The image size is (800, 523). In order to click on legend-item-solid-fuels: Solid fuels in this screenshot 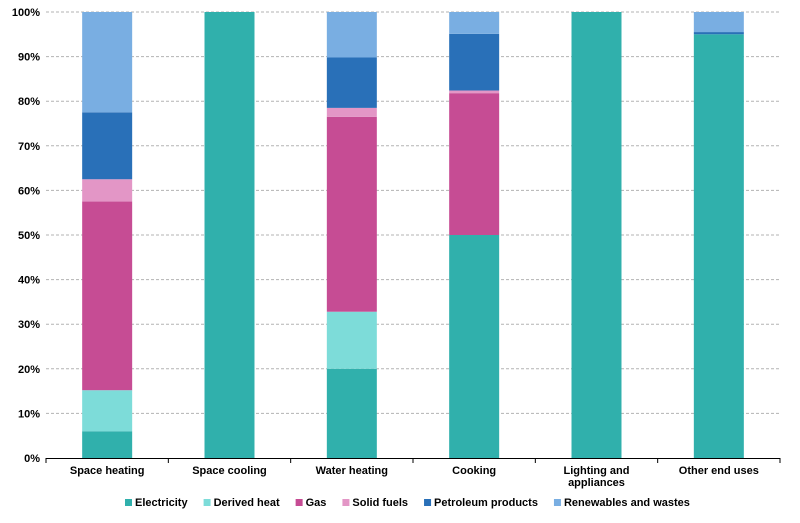, I will do `click(375, 503)`.